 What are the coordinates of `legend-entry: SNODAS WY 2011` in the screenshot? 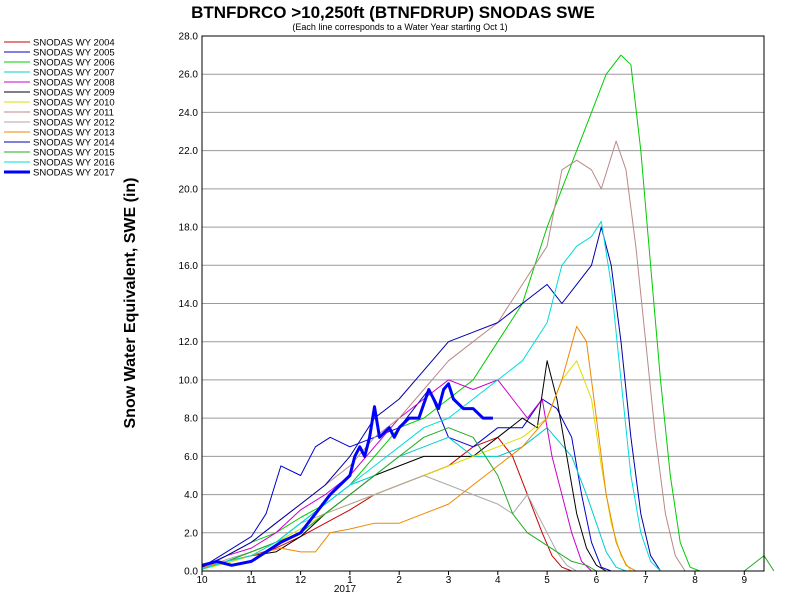 It's located at (73, 113).